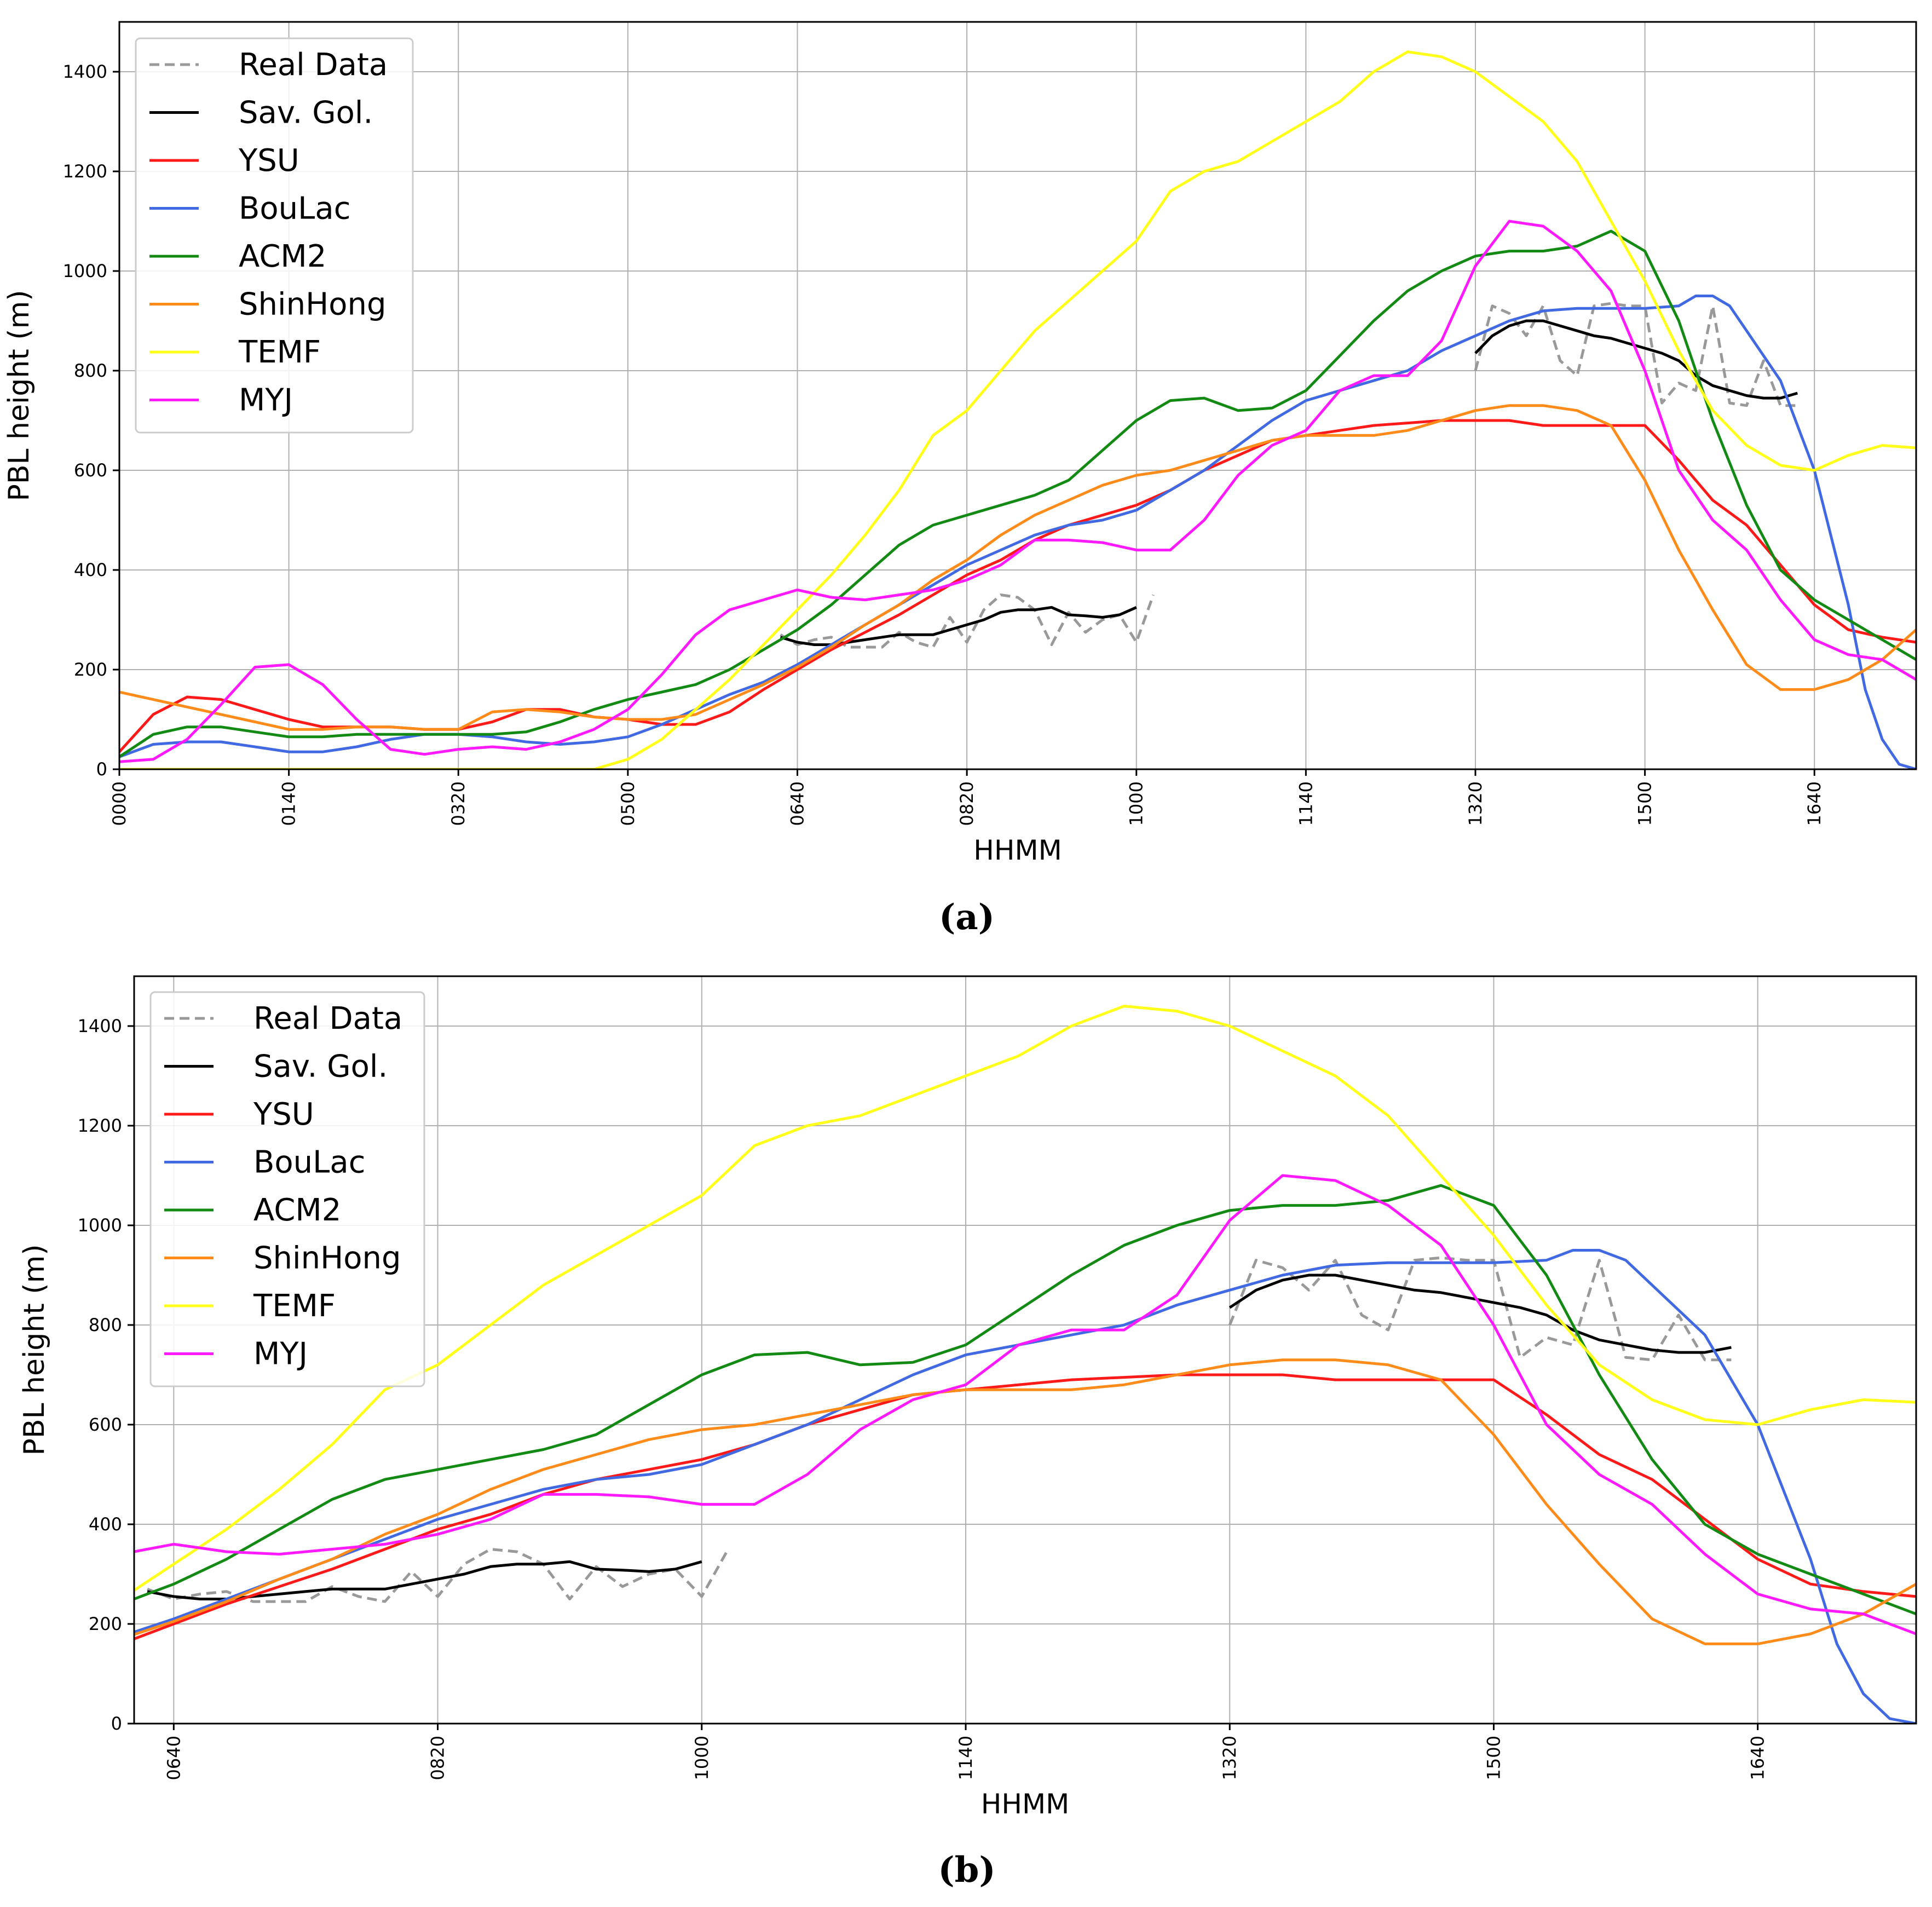 Image resolution: width=1932 pixels, height=1907 pixels. I want to click on x-tick-label: 0320, so click(458, 803).